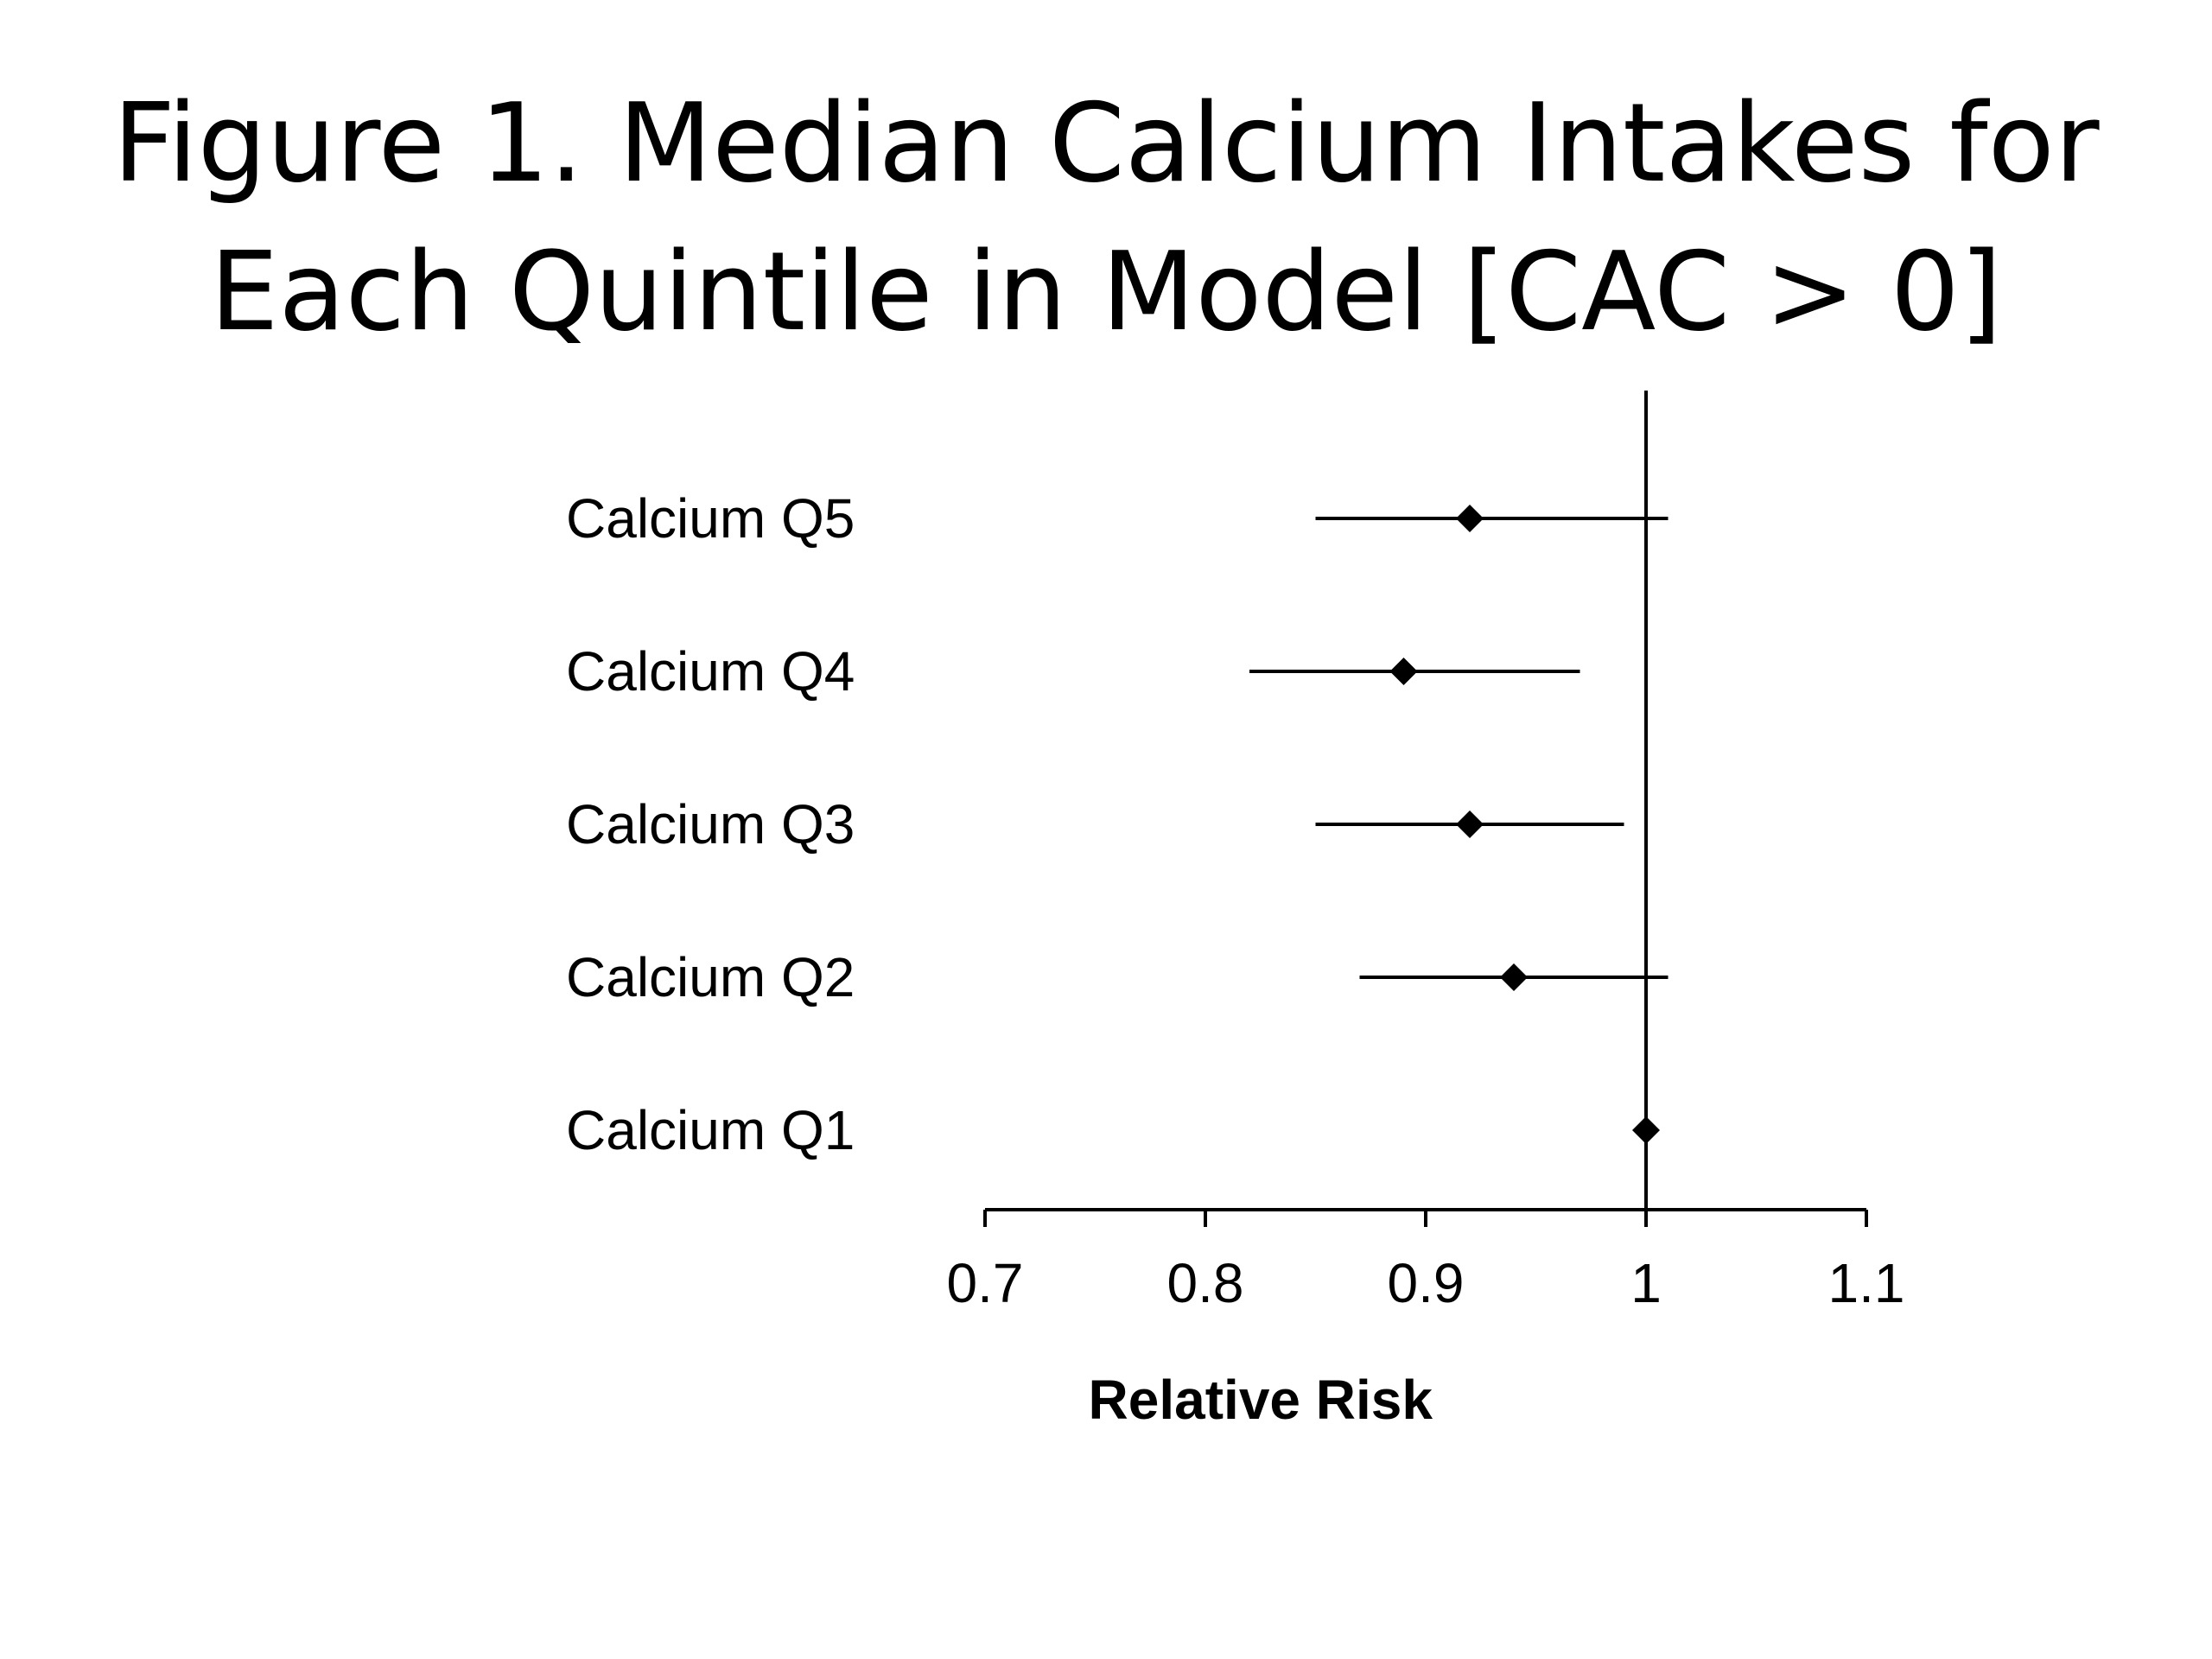 The width and height of the screenshot is (2212, 1659). I want to click on x-tick-label: 0.7, so click(986, 1283).